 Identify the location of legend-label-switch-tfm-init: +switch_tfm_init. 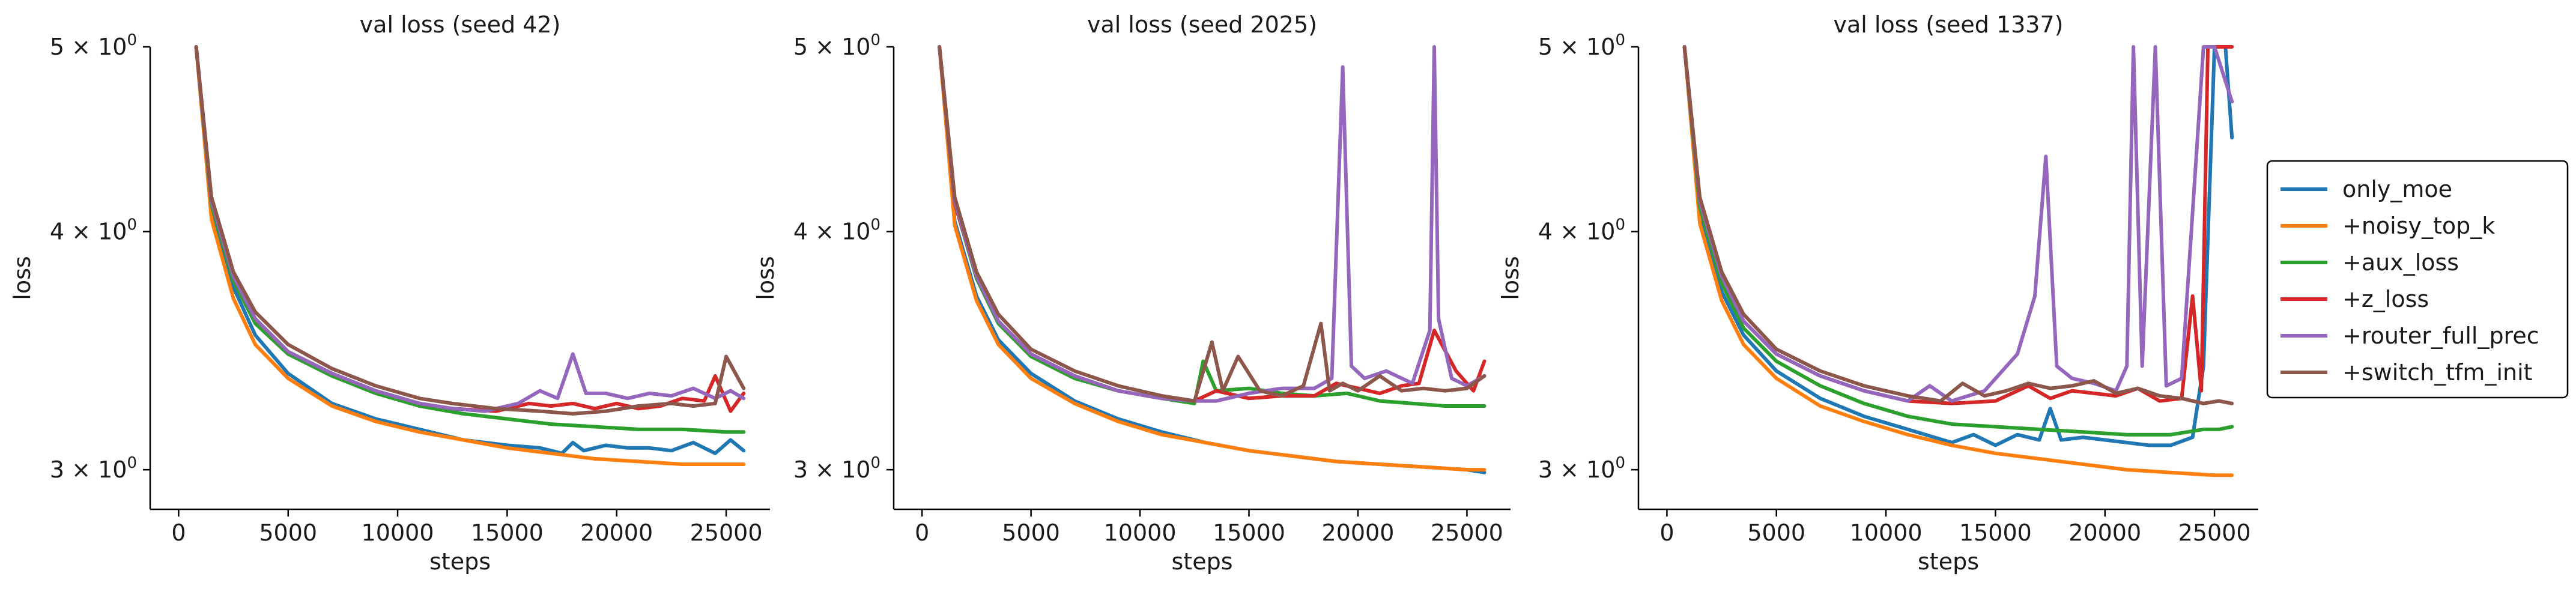
(2437, 372).